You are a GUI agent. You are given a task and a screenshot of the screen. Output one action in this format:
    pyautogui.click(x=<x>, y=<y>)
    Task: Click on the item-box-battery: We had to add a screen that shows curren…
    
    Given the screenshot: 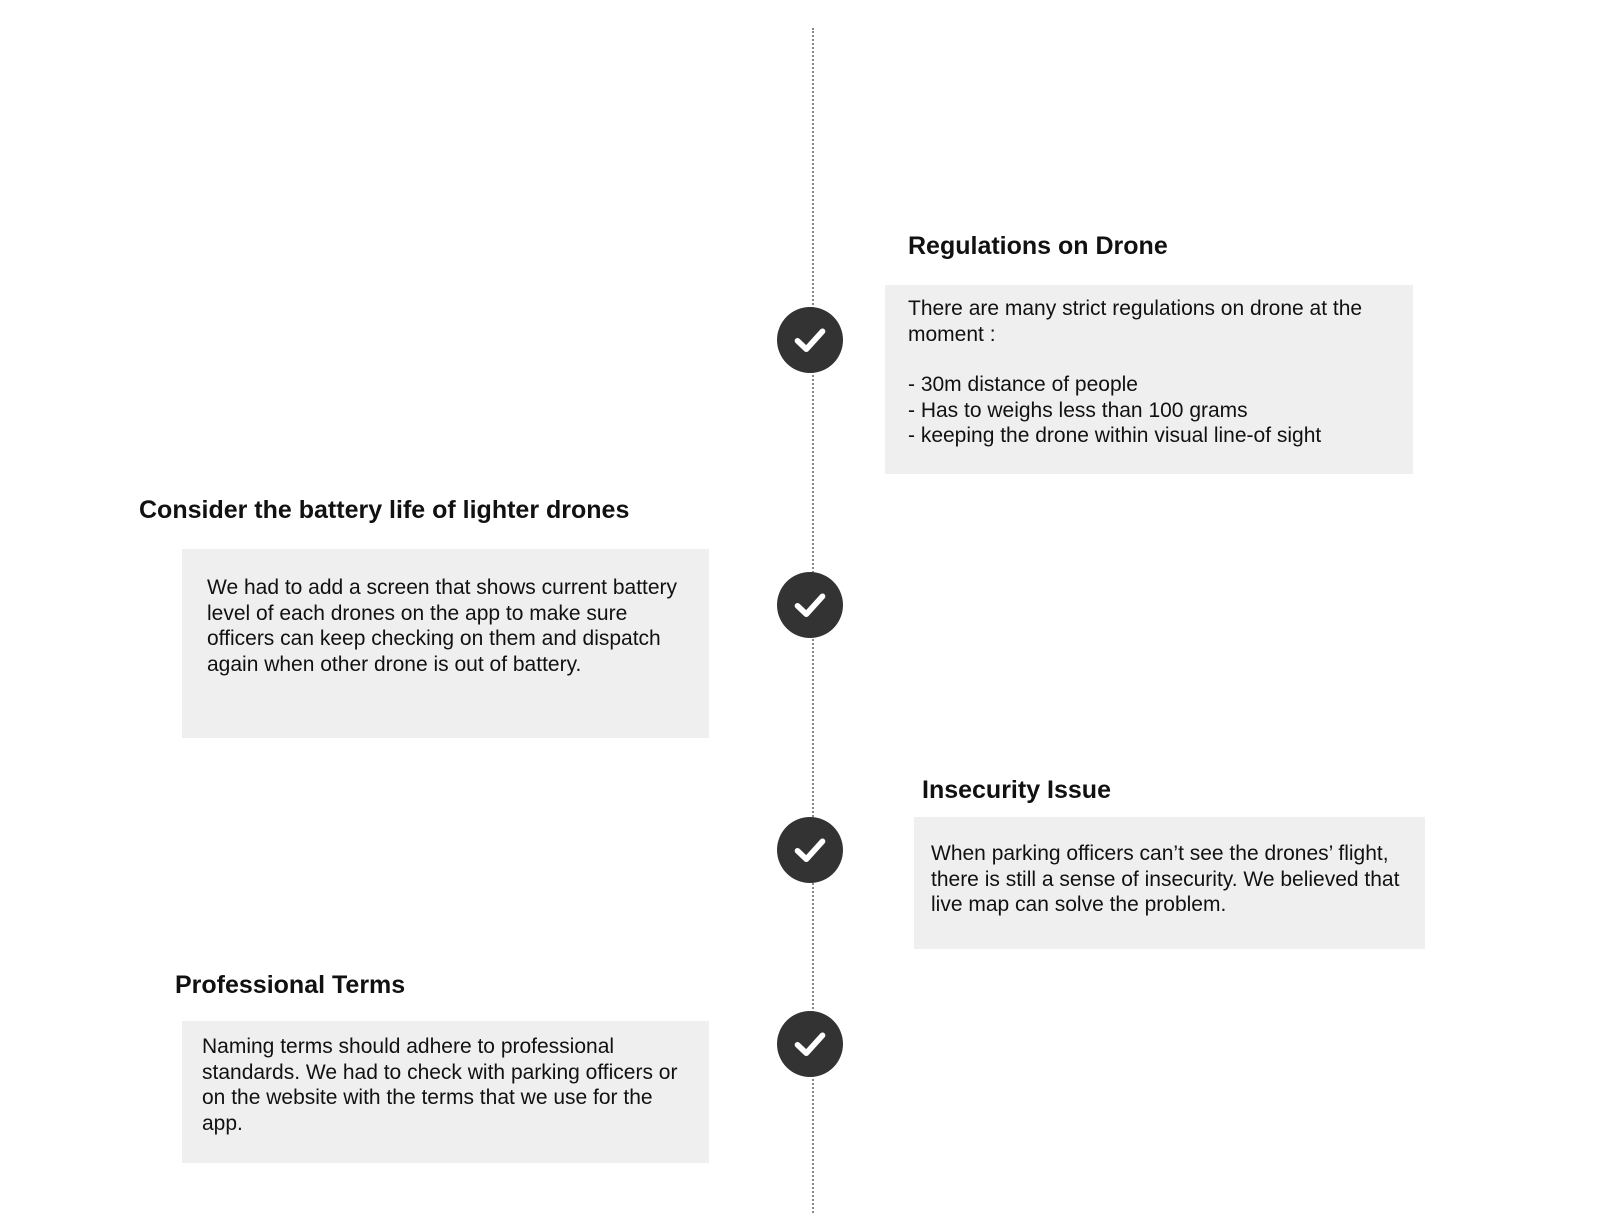 What is the action you would take?
    pyautogui.click(x=445, y=643)
    